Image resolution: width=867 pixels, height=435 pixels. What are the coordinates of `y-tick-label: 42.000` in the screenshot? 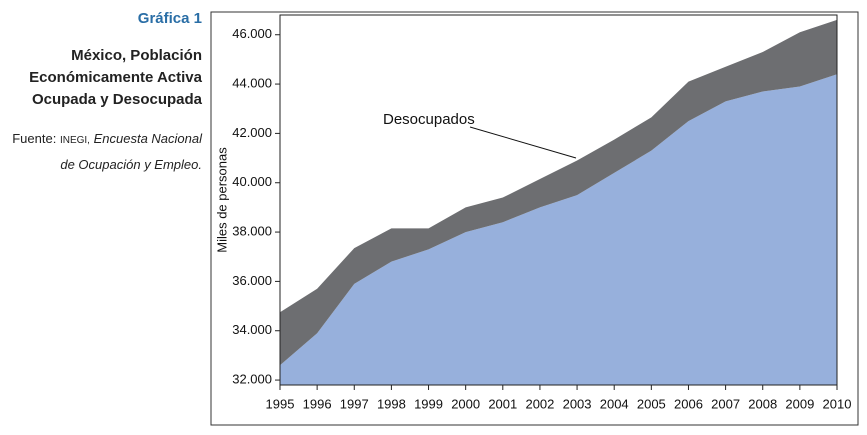 It's located at (252, 132).